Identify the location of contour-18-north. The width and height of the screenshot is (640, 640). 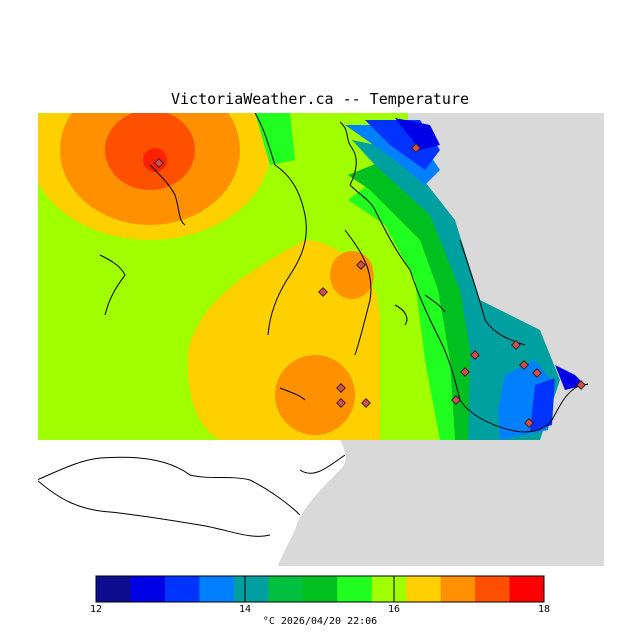
(155, 160).